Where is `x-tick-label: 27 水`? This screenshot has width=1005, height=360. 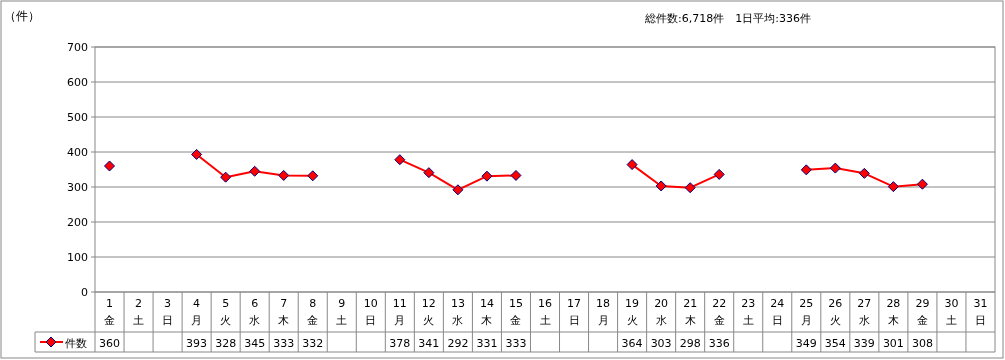
x-tick-label: 27 水 is located at coordinates (864, 312).